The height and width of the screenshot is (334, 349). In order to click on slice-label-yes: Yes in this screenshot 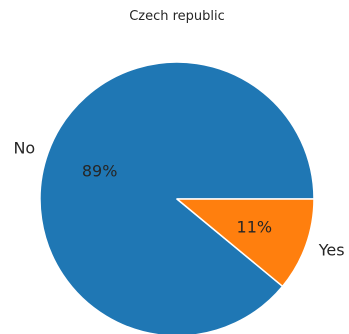, I will do `click(331, 250)`.